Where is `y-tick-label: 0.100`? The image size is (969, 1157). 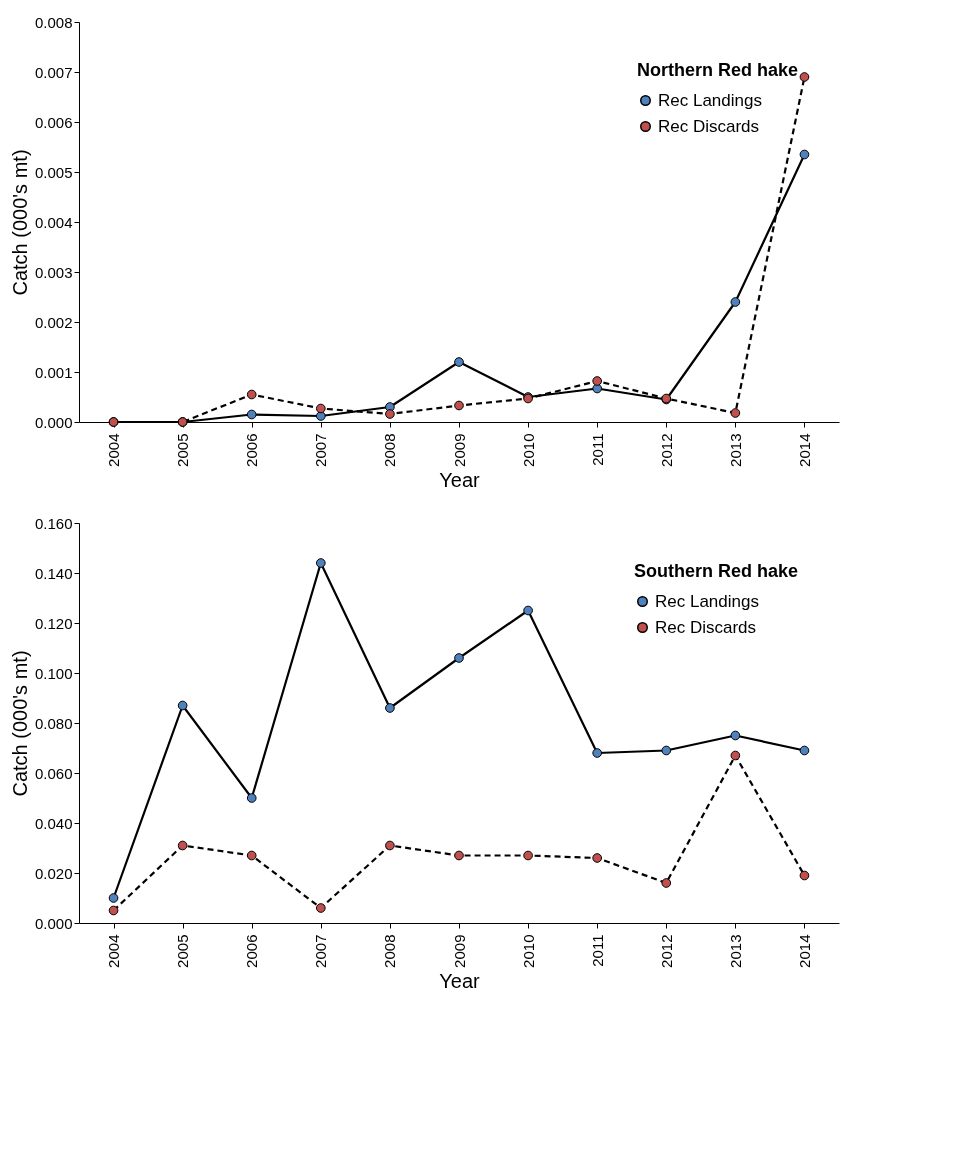 y-tick-label: 0.100 is located at coordinates (53, 673).